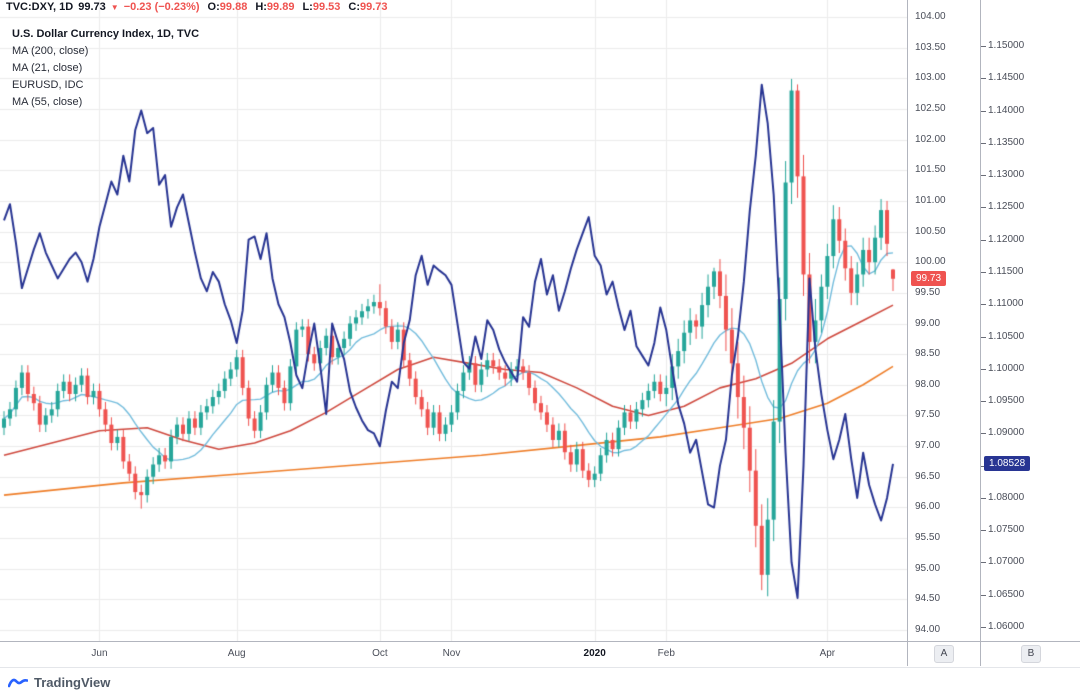 This screenshot has width=1080, height=695. What do you see at coordinates (1006, 271) in the screenshot?
I see `price-tick-label: 1.11500` at bounding box center [1006, 271].